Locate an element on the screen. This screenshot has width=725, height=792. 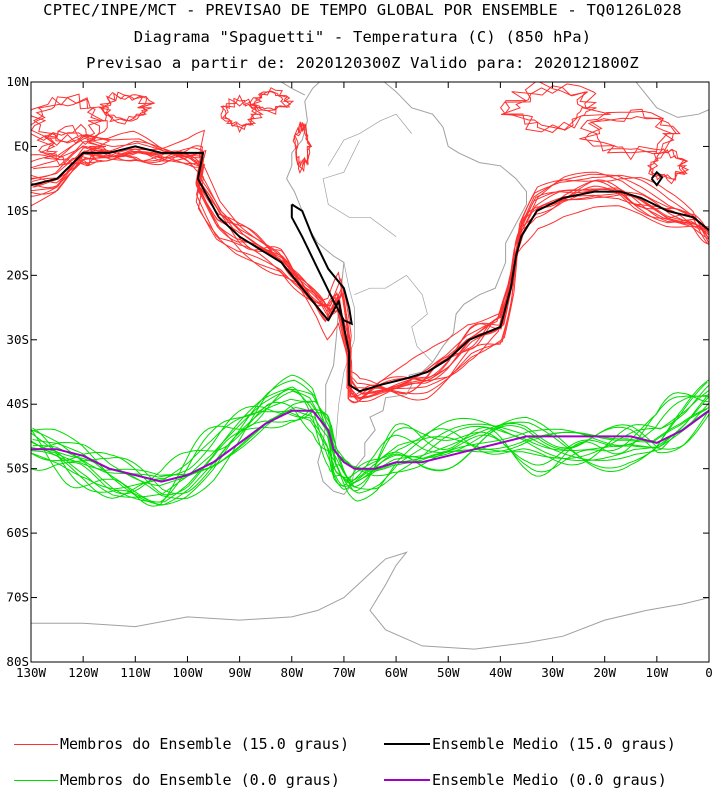
legend-label-mean-0: Ensemble Medio (0.0 graus) is located at coordinates (549, 780).